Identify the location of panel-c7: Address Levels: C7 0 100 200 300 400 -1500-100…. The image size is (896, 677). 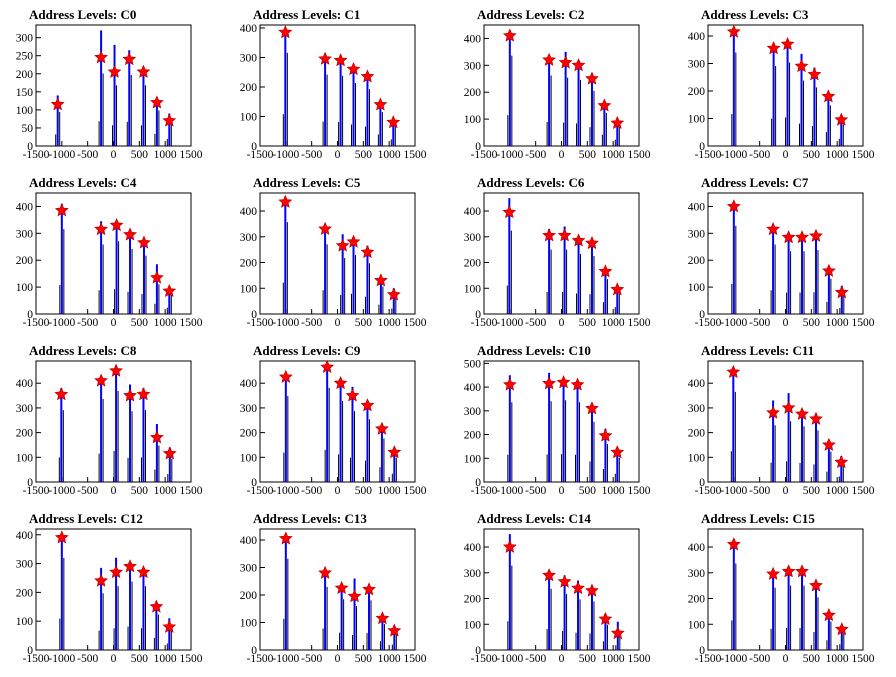
(781, 252).